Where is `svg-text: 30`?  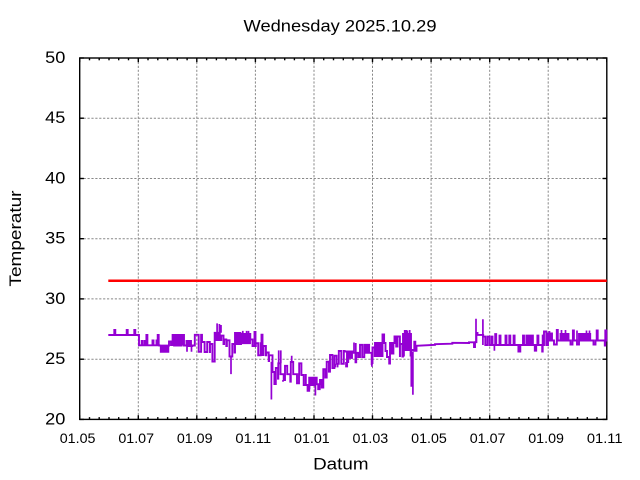 svg-text: 30 is located at coordinates (55, 299).